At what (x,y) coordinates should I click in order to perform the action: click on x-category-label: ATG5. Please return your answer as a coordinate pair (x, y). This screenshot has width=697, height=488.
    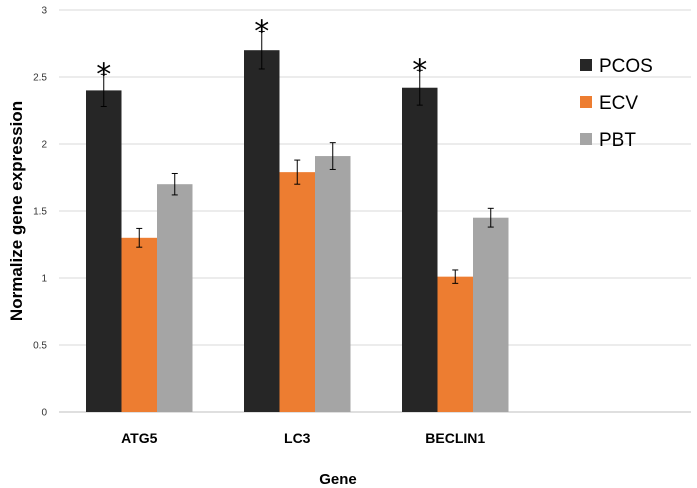
    Looking at the image, I should click on (139, 438).